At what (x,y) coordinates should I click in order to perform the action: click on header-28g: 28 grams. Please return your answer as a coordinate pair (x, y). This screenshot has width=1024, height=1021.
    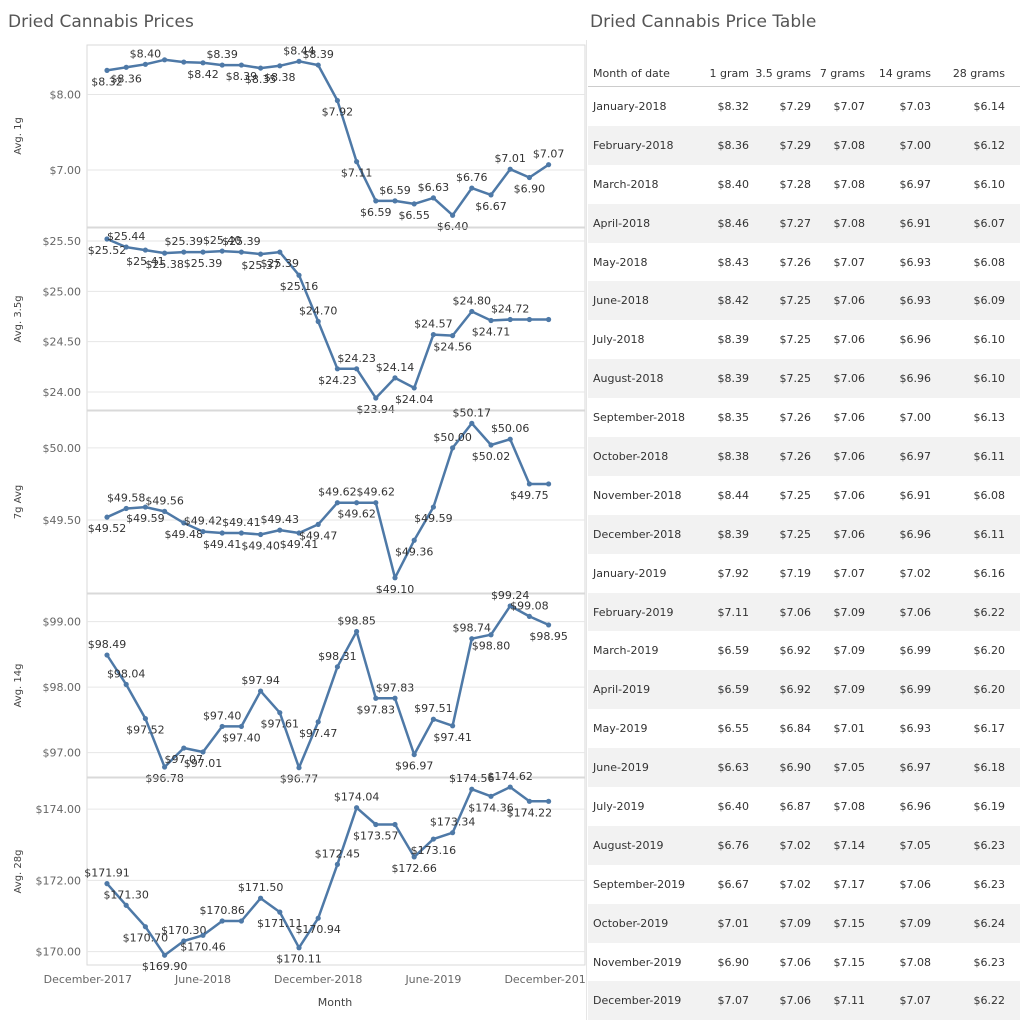
    Looking at the image, I should click on (978, 73).